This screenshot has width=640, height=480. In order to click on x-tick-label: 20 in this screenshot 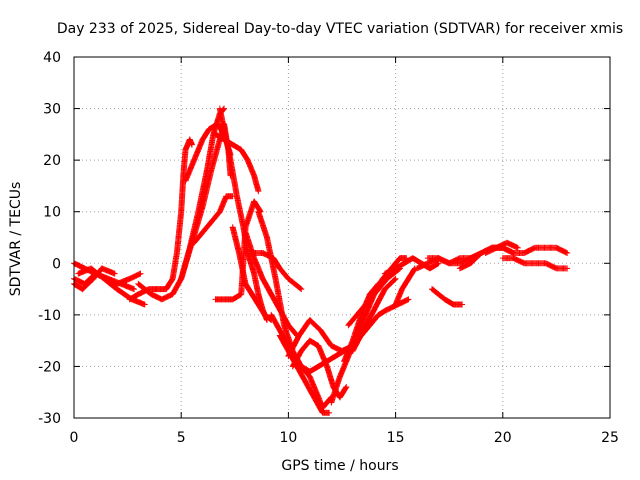, I will do `click(503, 438)`.